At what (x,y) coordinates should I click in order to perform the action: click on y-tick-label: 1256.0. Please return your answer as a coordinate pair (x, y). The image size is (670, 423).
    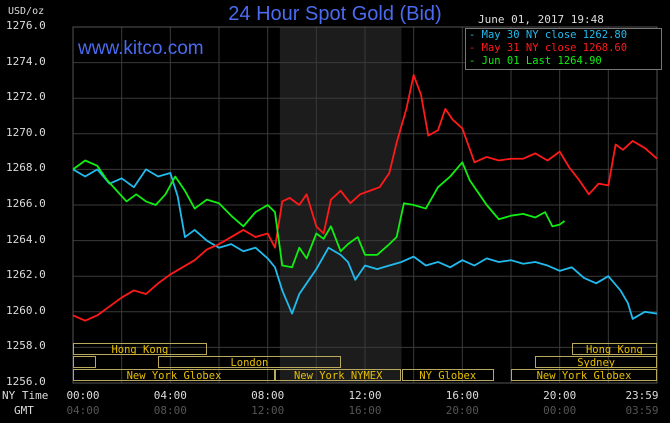
    Looking at the image, I should click on (26, 381).